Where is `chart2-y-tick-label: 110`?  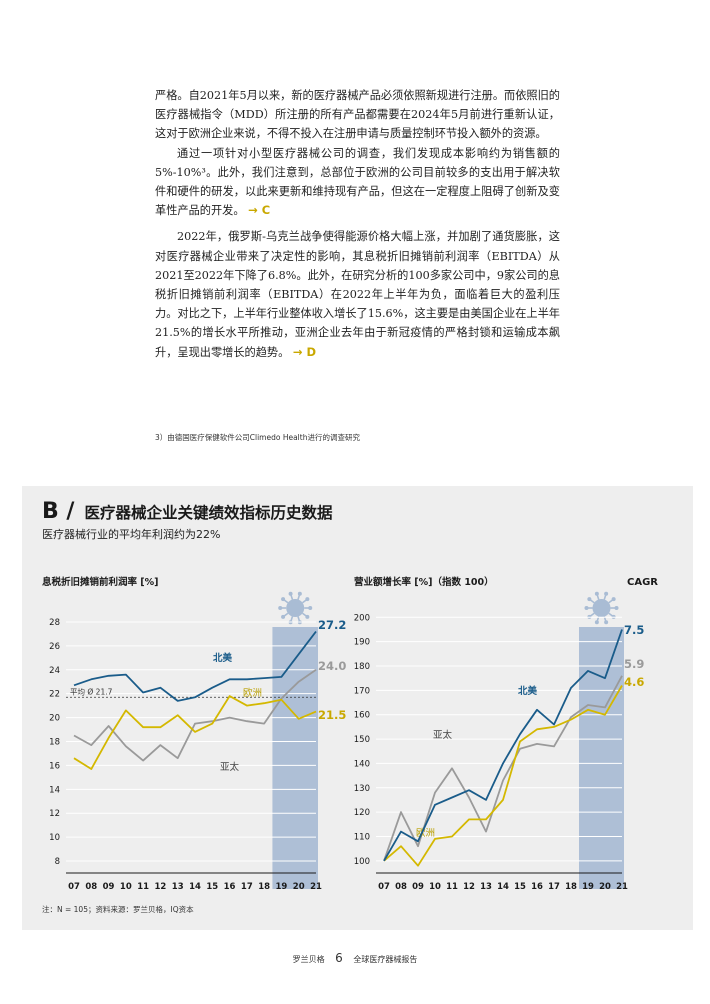
chart2-y-tick-label: 110 is located at coordinates (362, 837).